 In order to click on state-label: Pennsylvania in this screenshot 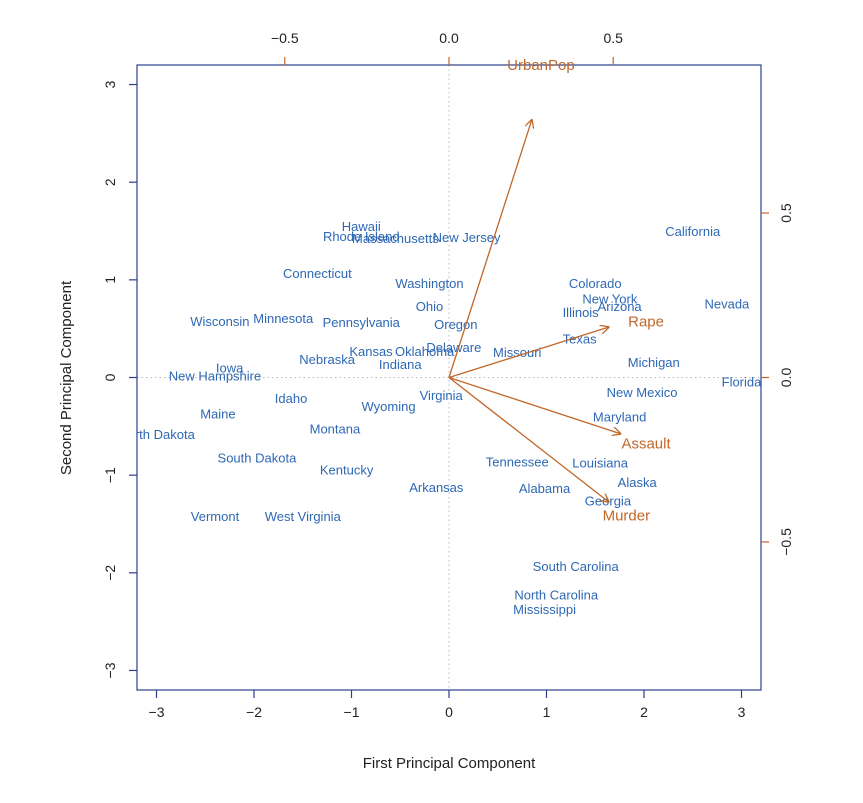, I will do `click(362, 322)`.